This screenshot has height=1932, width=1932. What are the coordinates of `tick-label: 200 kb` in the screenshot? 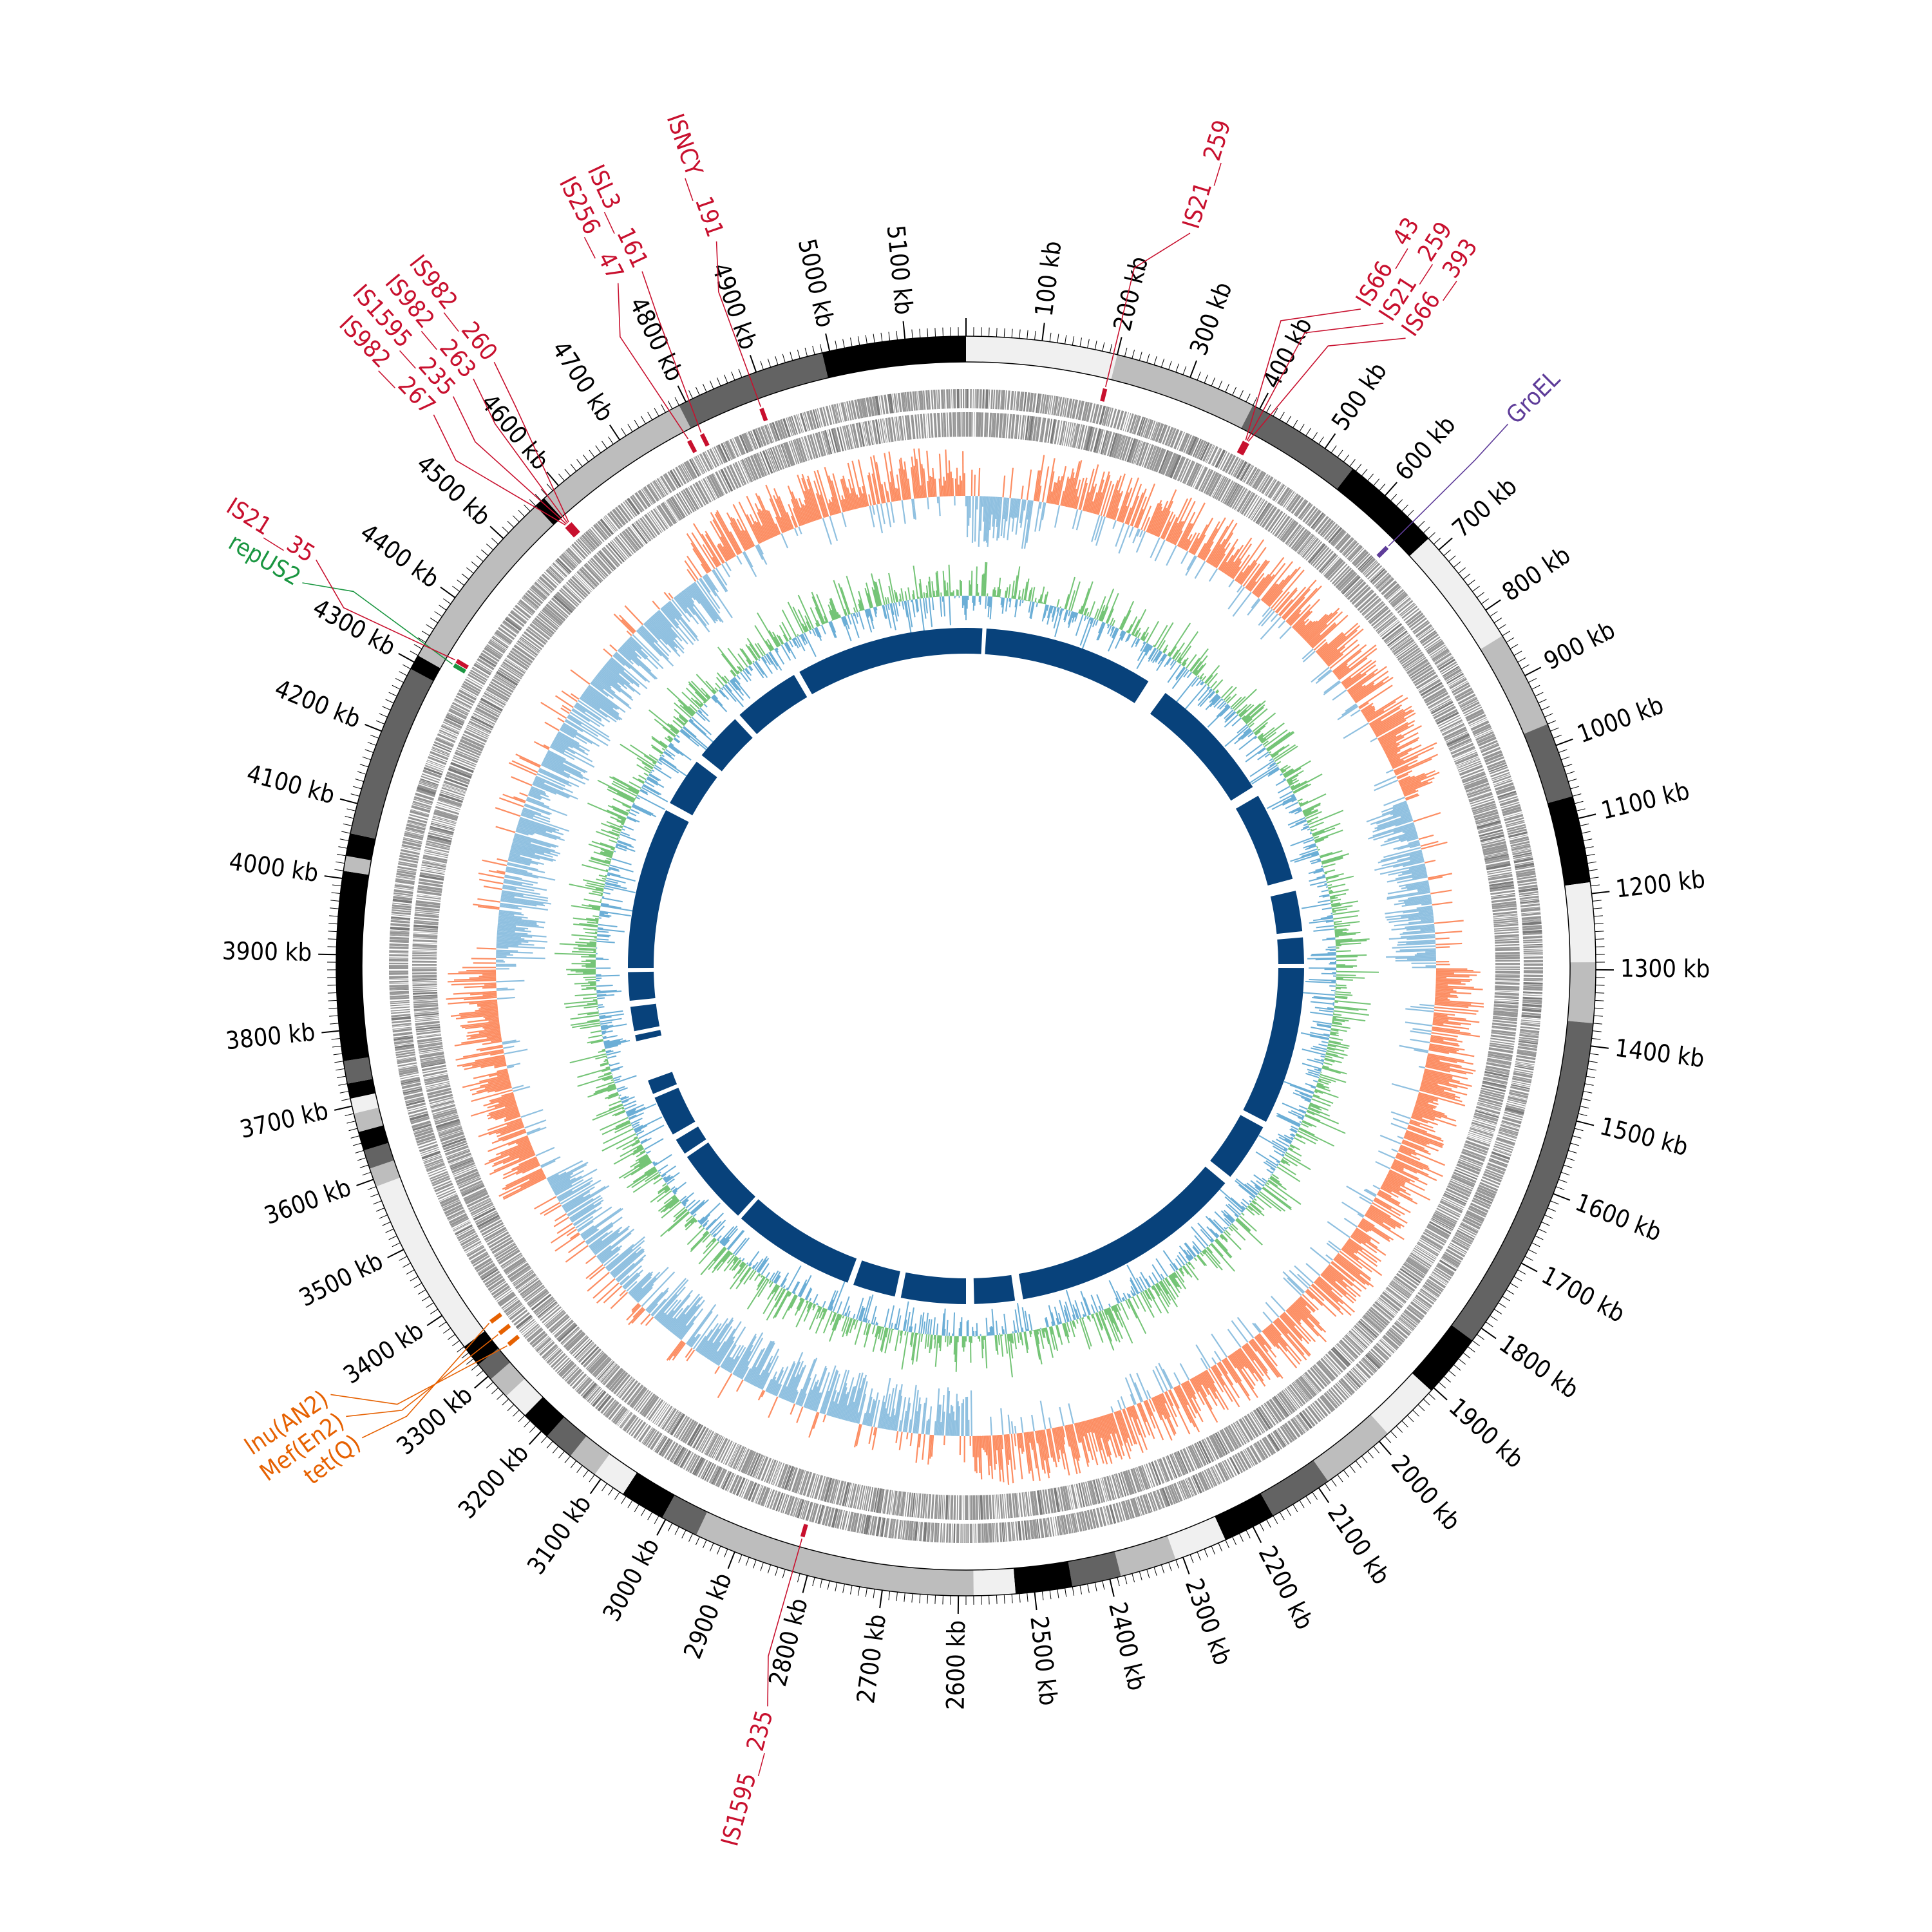 It's located at (1130, 294).